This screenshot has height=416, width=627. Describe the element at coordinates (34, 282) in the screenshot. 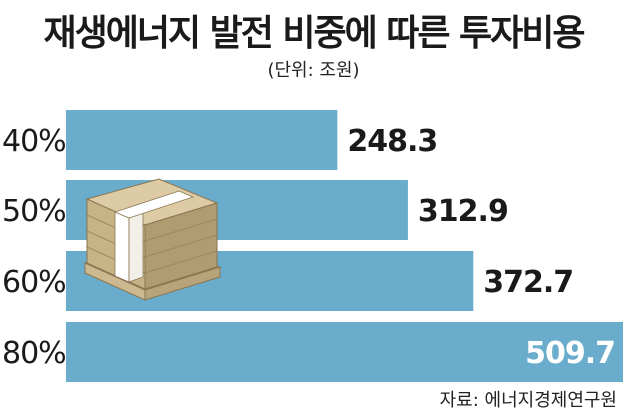

I see `category-label: 60%` at that location.